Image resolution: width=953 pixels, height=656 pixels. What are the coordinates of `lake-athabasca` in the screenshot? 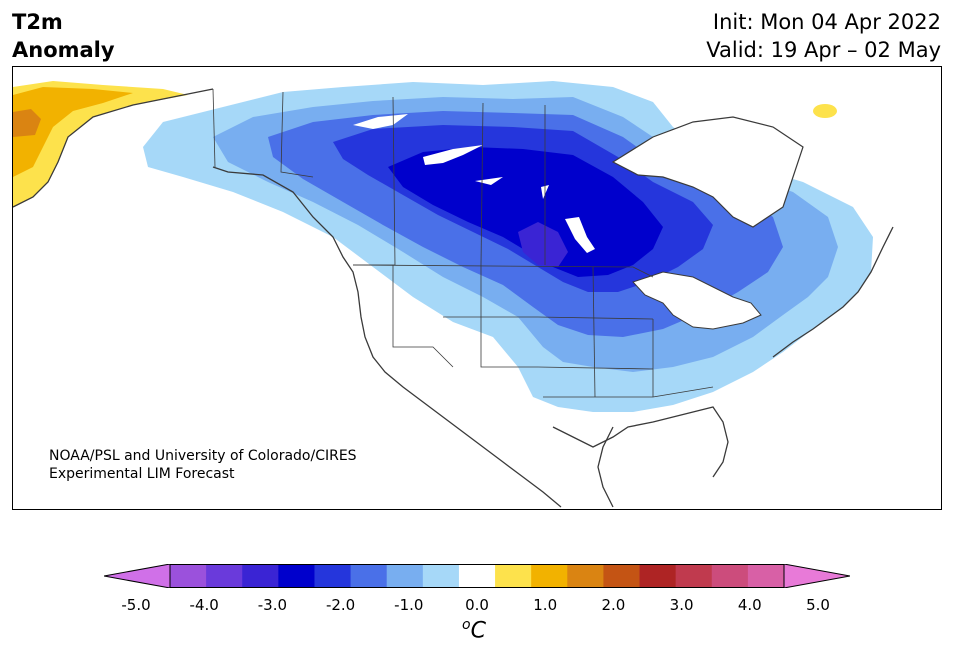 It's located at (489, 181).